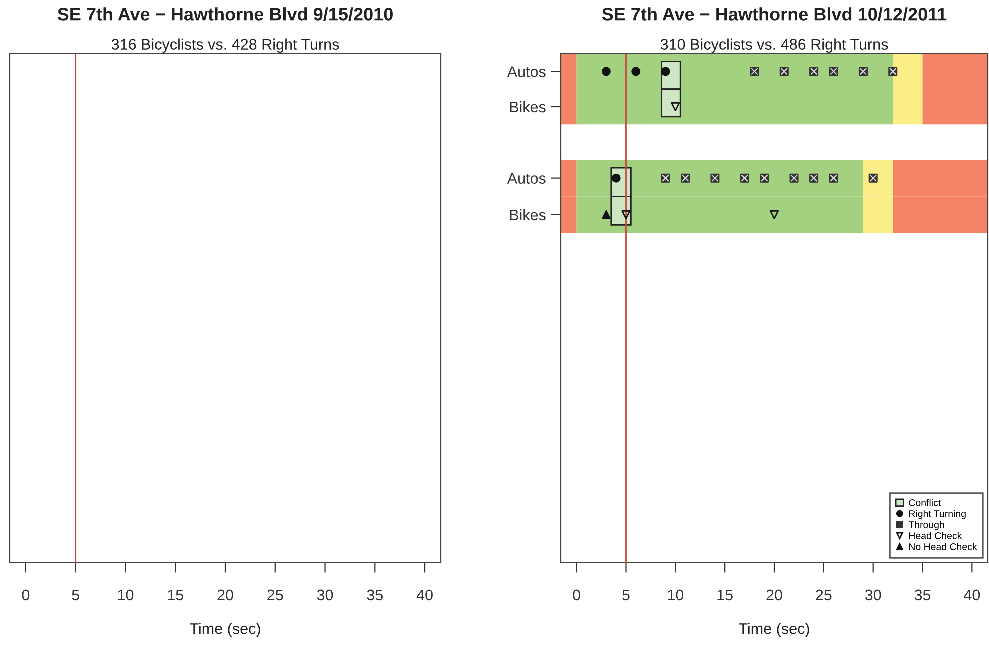 This screenshot has height=645, width=989. I want to click on chart-title: SE 7th Ave − Hawthorne Blvd 10/12/2011, so click(774, 15).